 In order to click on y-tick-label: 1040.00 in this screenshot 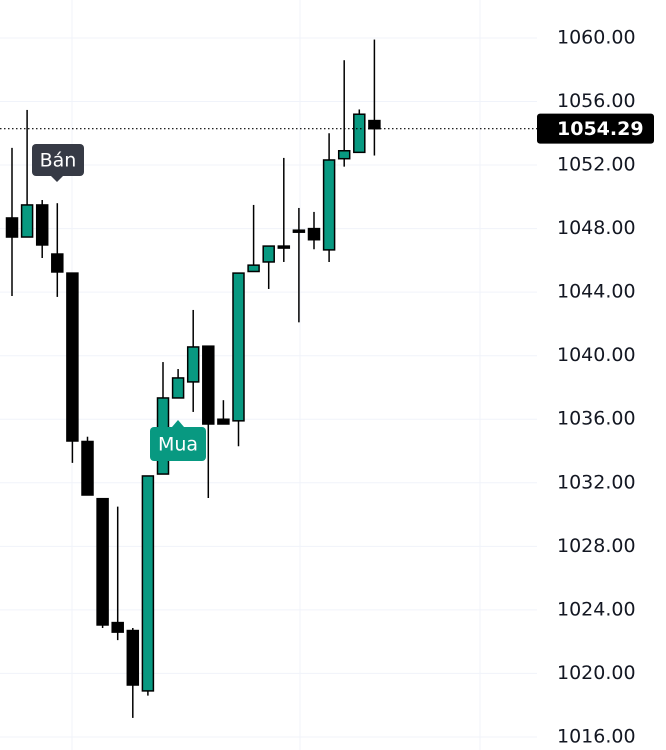, I will do `click(596, 355)`.